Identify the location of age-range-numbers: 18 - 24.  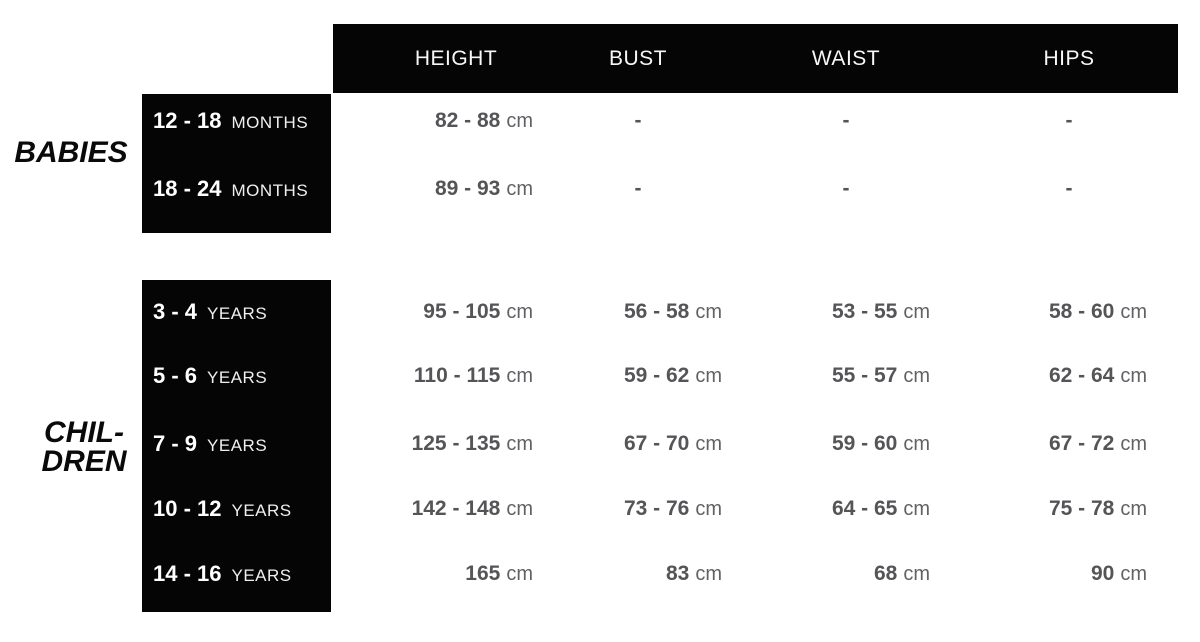
(187, 188).